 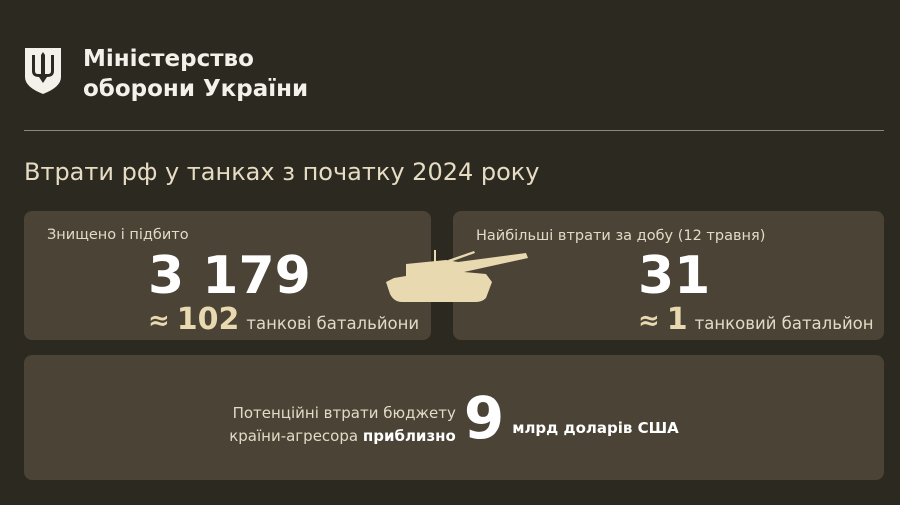 What do you see at coordinates (484, 417) in the screenshot?
I see `budget-value: 9` at bounding box center [484, 417].